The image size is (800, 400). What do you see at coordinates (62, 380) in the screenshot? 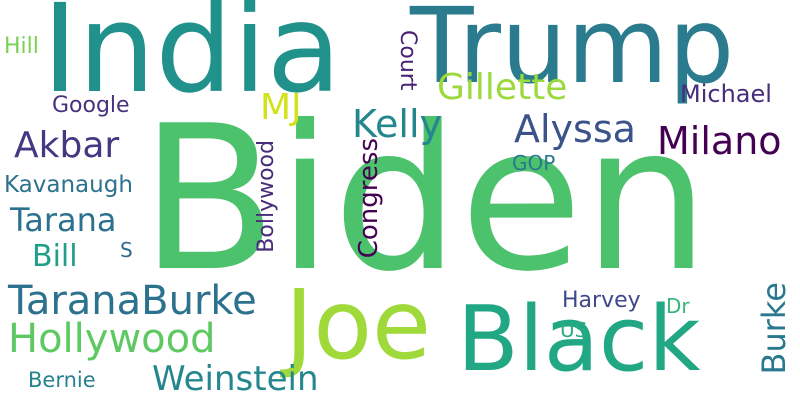
I see `word-bernie: Bernie` at bounding box center [62, 380].